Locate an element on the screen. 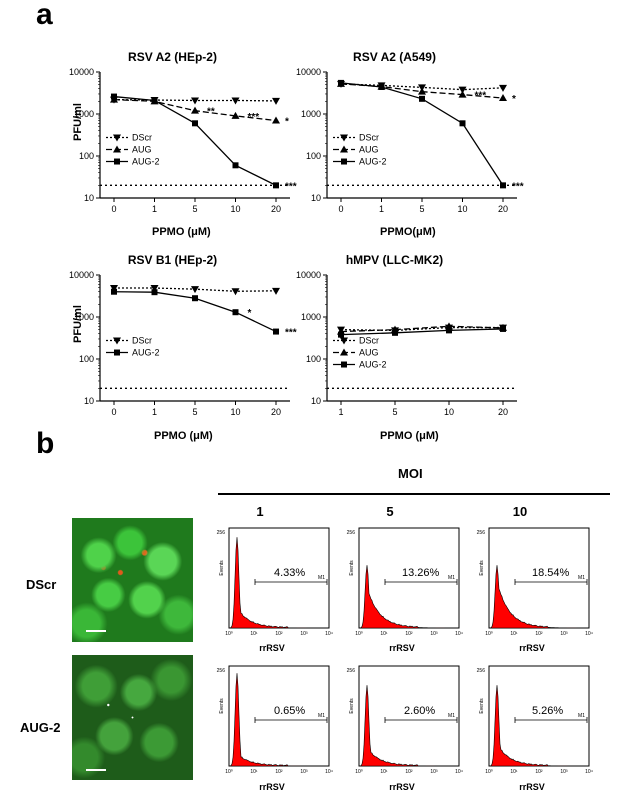  panel-b-letter: b is located at coordinates (45, 443).